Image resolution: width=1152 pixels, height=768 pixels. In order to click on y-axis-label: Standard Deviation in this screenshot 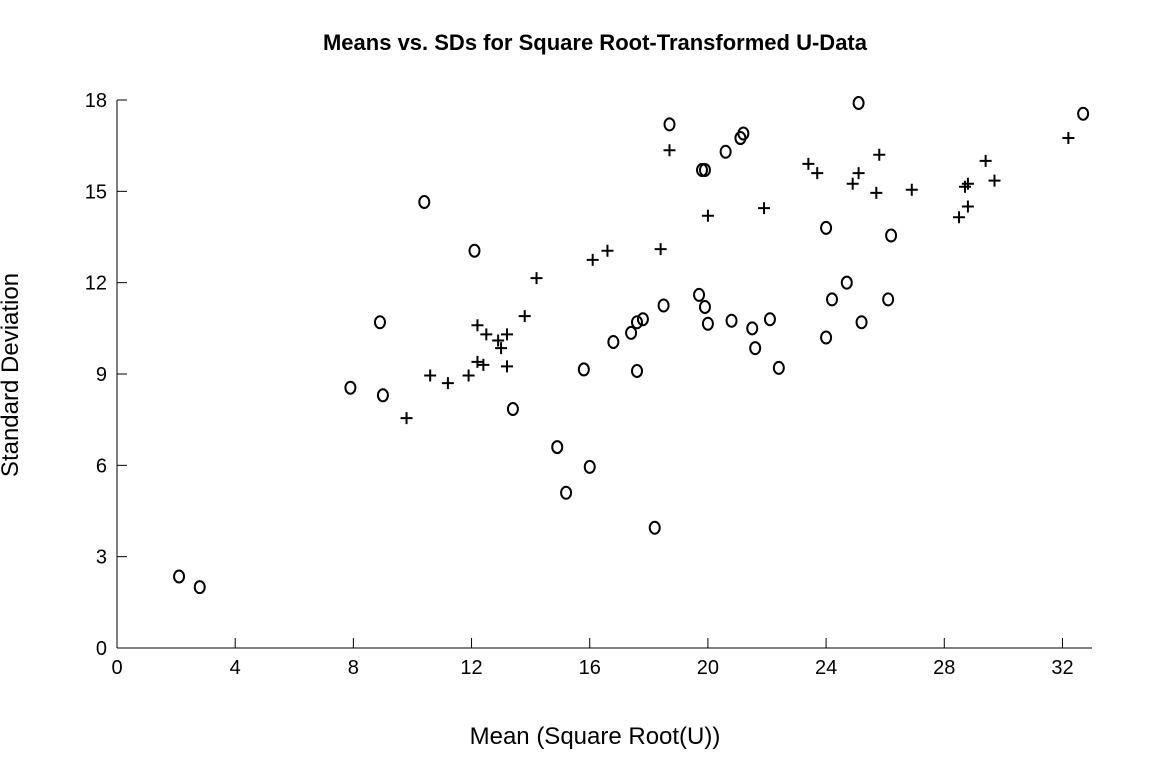, I will do `click(12, 375)`.